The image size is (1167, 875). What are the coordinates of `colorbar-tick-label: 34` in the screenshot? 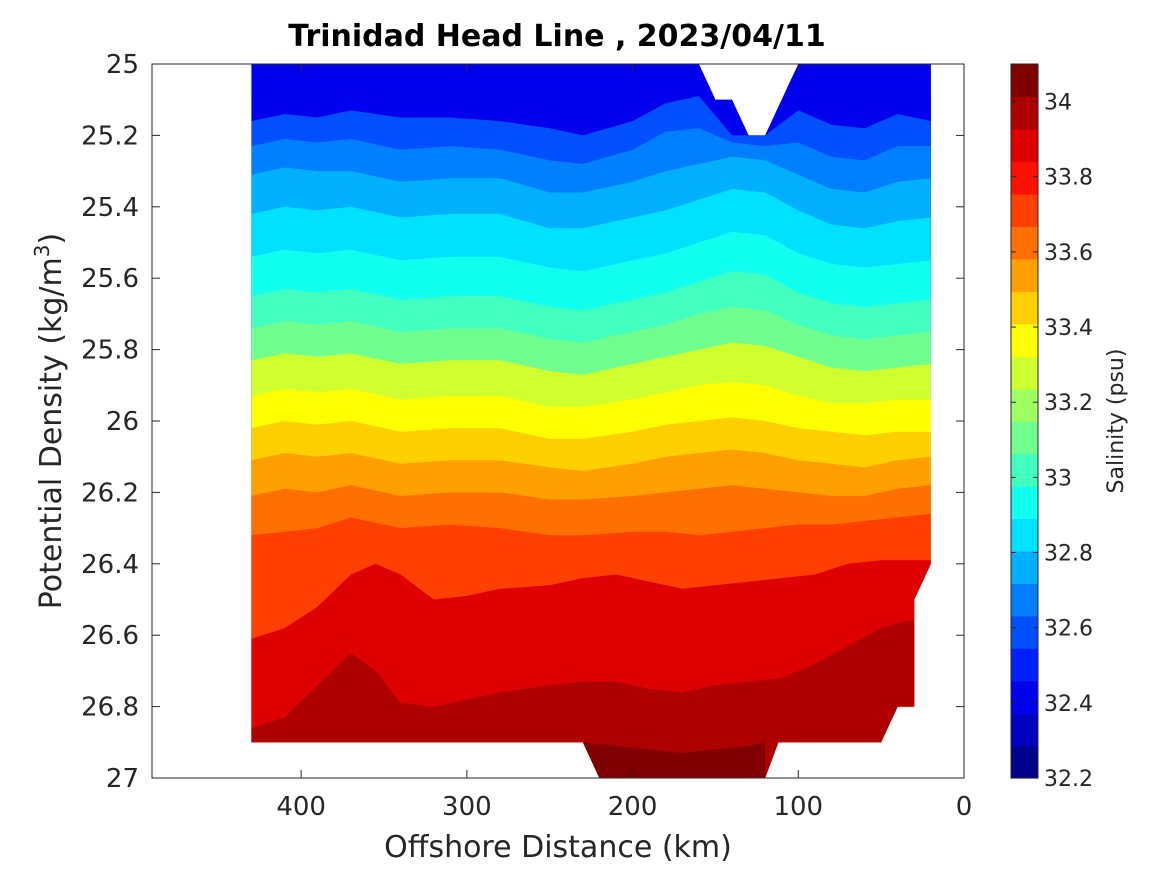 It's located at (1058, 103).